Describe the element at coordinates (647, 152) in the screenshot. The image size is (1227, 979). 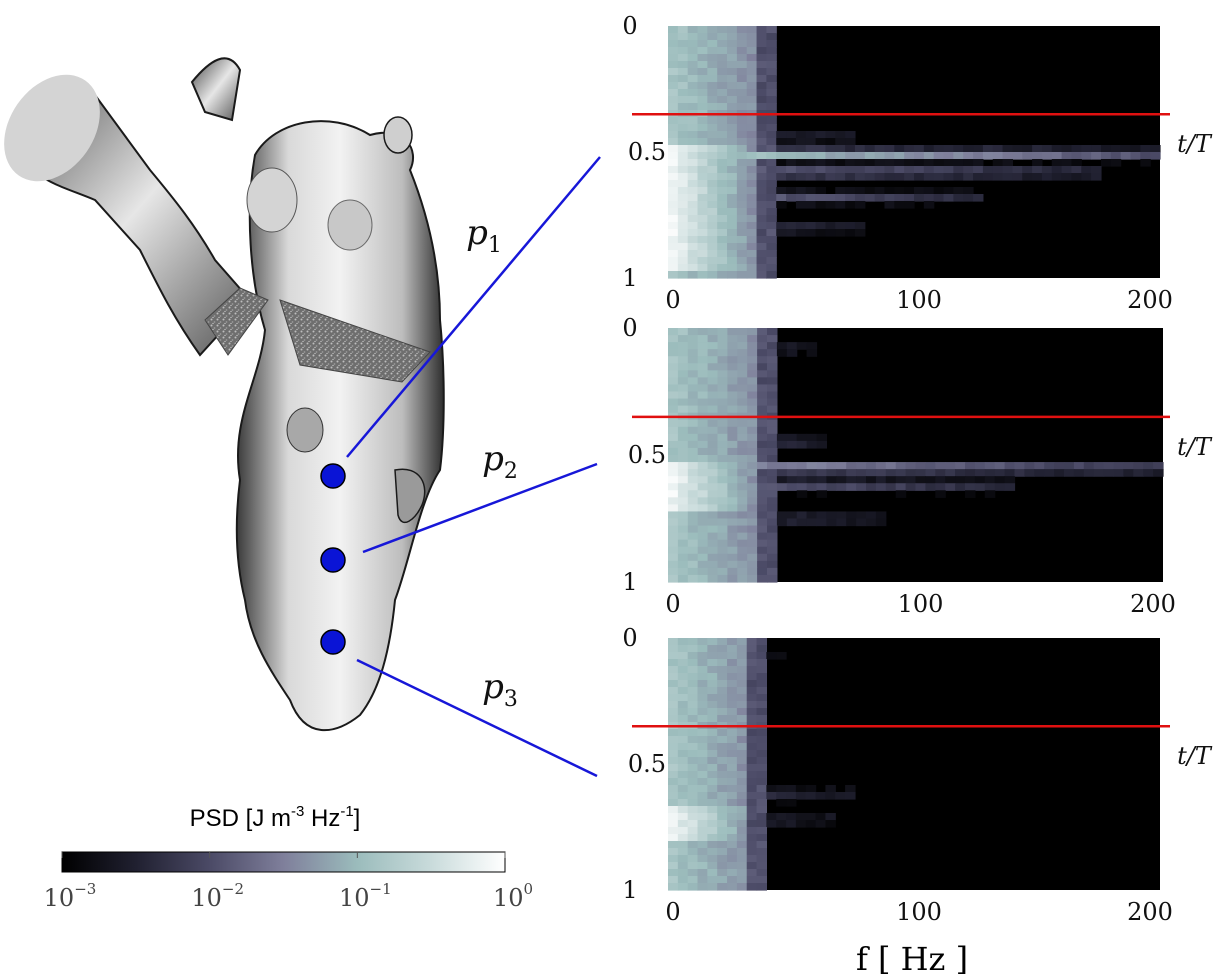
I see `y-tick-label: 0.5` at that location.